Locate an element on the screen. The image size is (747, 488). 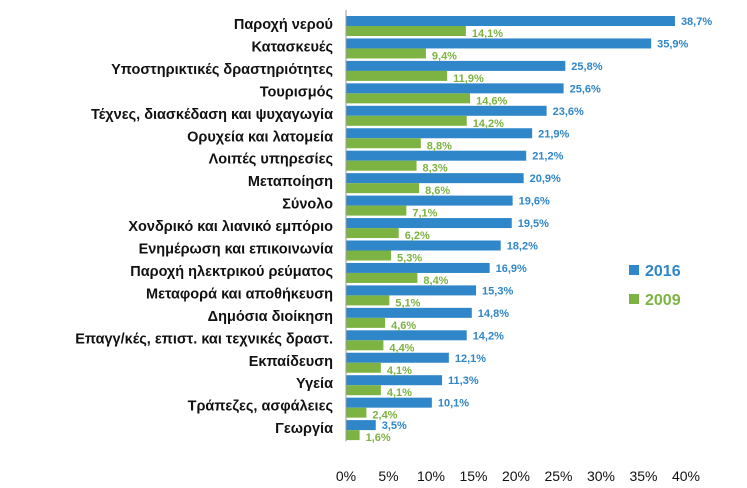
category-label: Επαγγ/κές, επιστ. και τεχνικές δραστ. is located at coordinates (204, 339).